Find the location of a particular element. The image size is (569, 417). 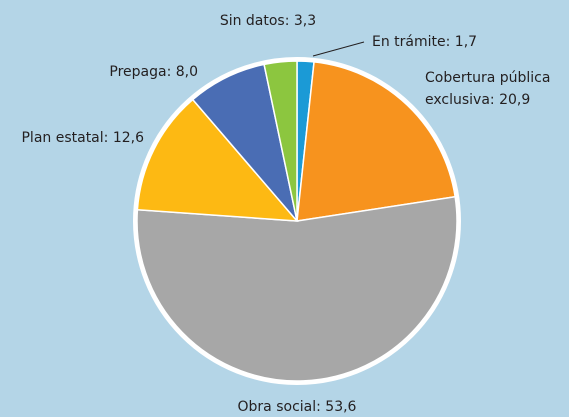

leader-line is located at coordinates (338, 49).